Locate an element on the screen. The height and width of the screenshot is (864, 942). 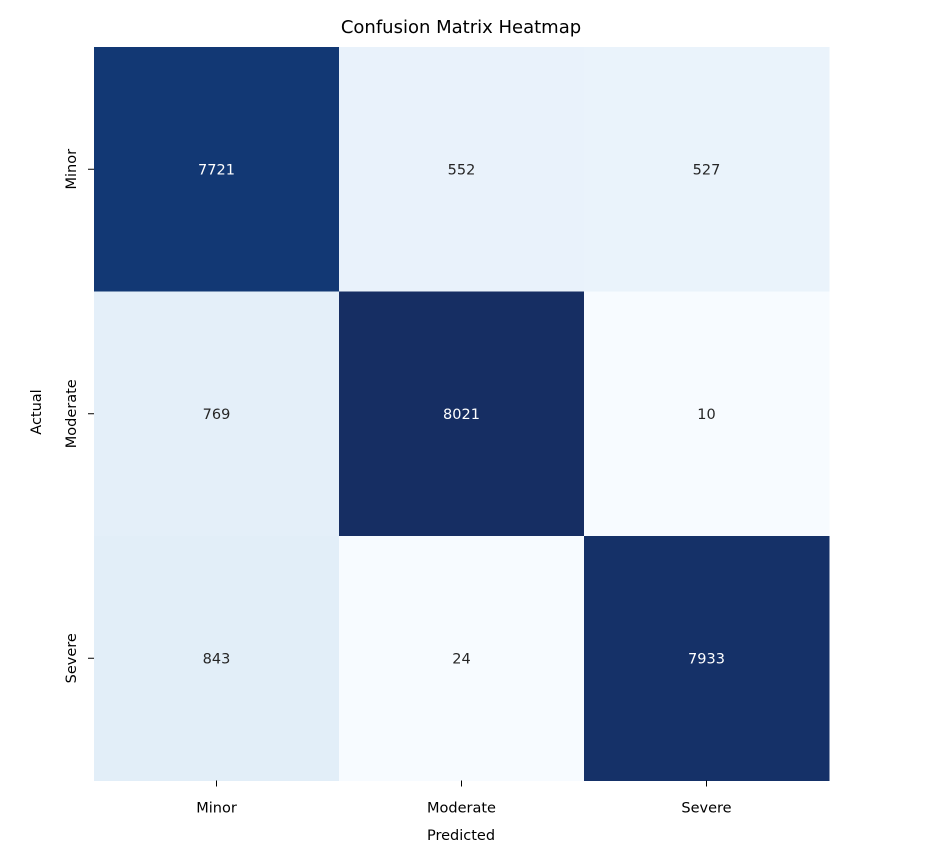
heatmap-cell-value: 7721 is located at coordinates (216, 170).